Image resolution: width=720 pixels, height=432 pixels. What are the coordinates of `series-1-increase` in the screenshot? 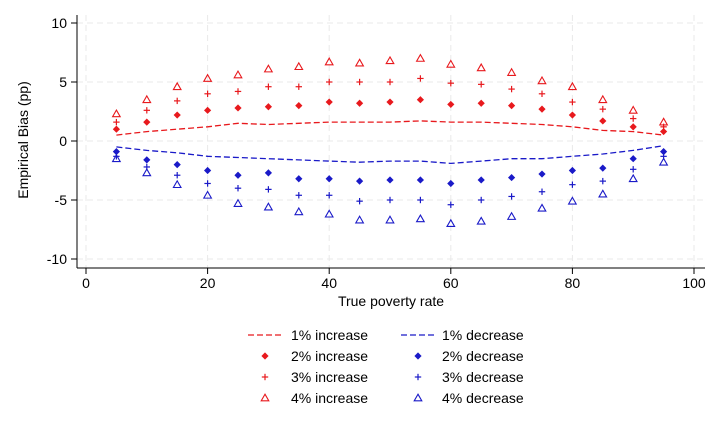 It's located at (390, 128).